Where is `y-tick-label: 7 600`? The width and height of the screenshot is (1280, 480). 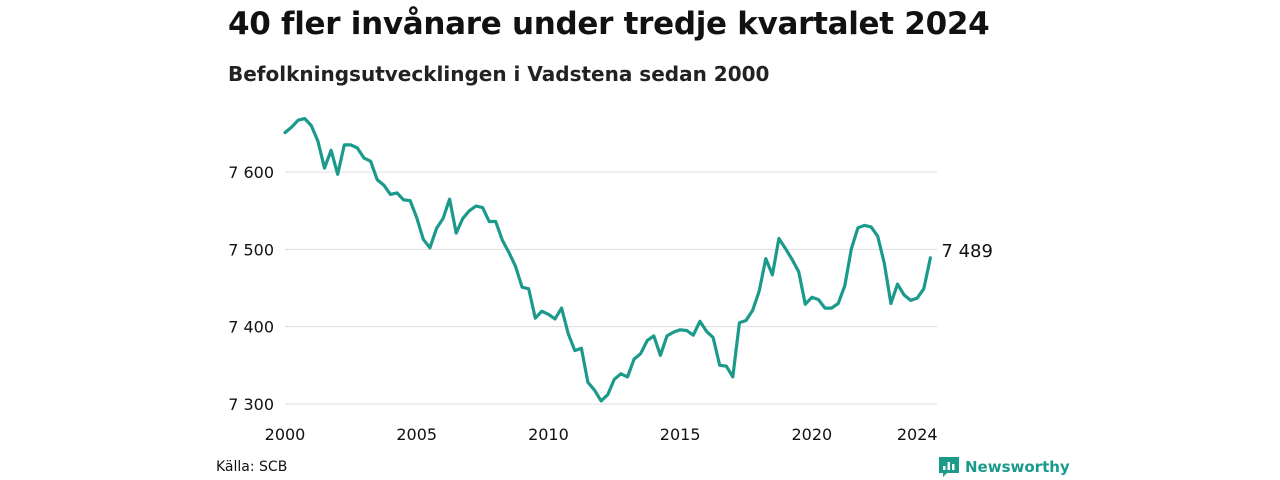
y-tick-label: 7 600 is located at coordinates (251, 172).